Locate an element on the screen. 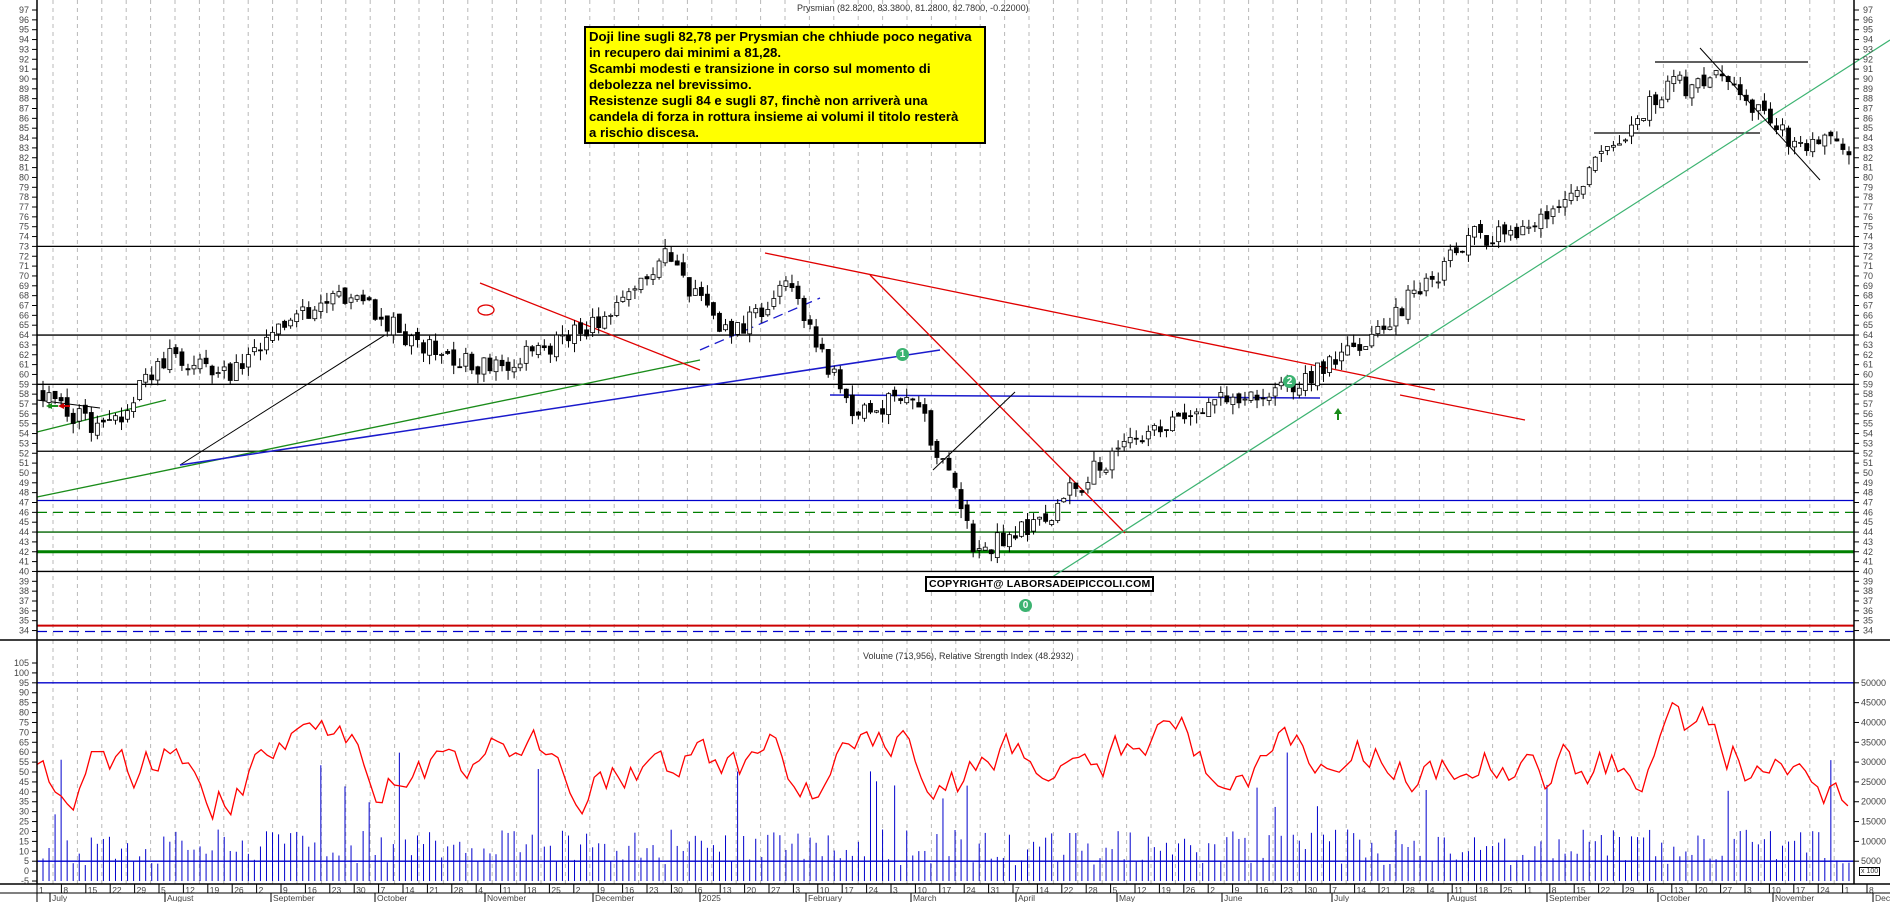  svg-text: 89 is located at coordinates (24, 89).